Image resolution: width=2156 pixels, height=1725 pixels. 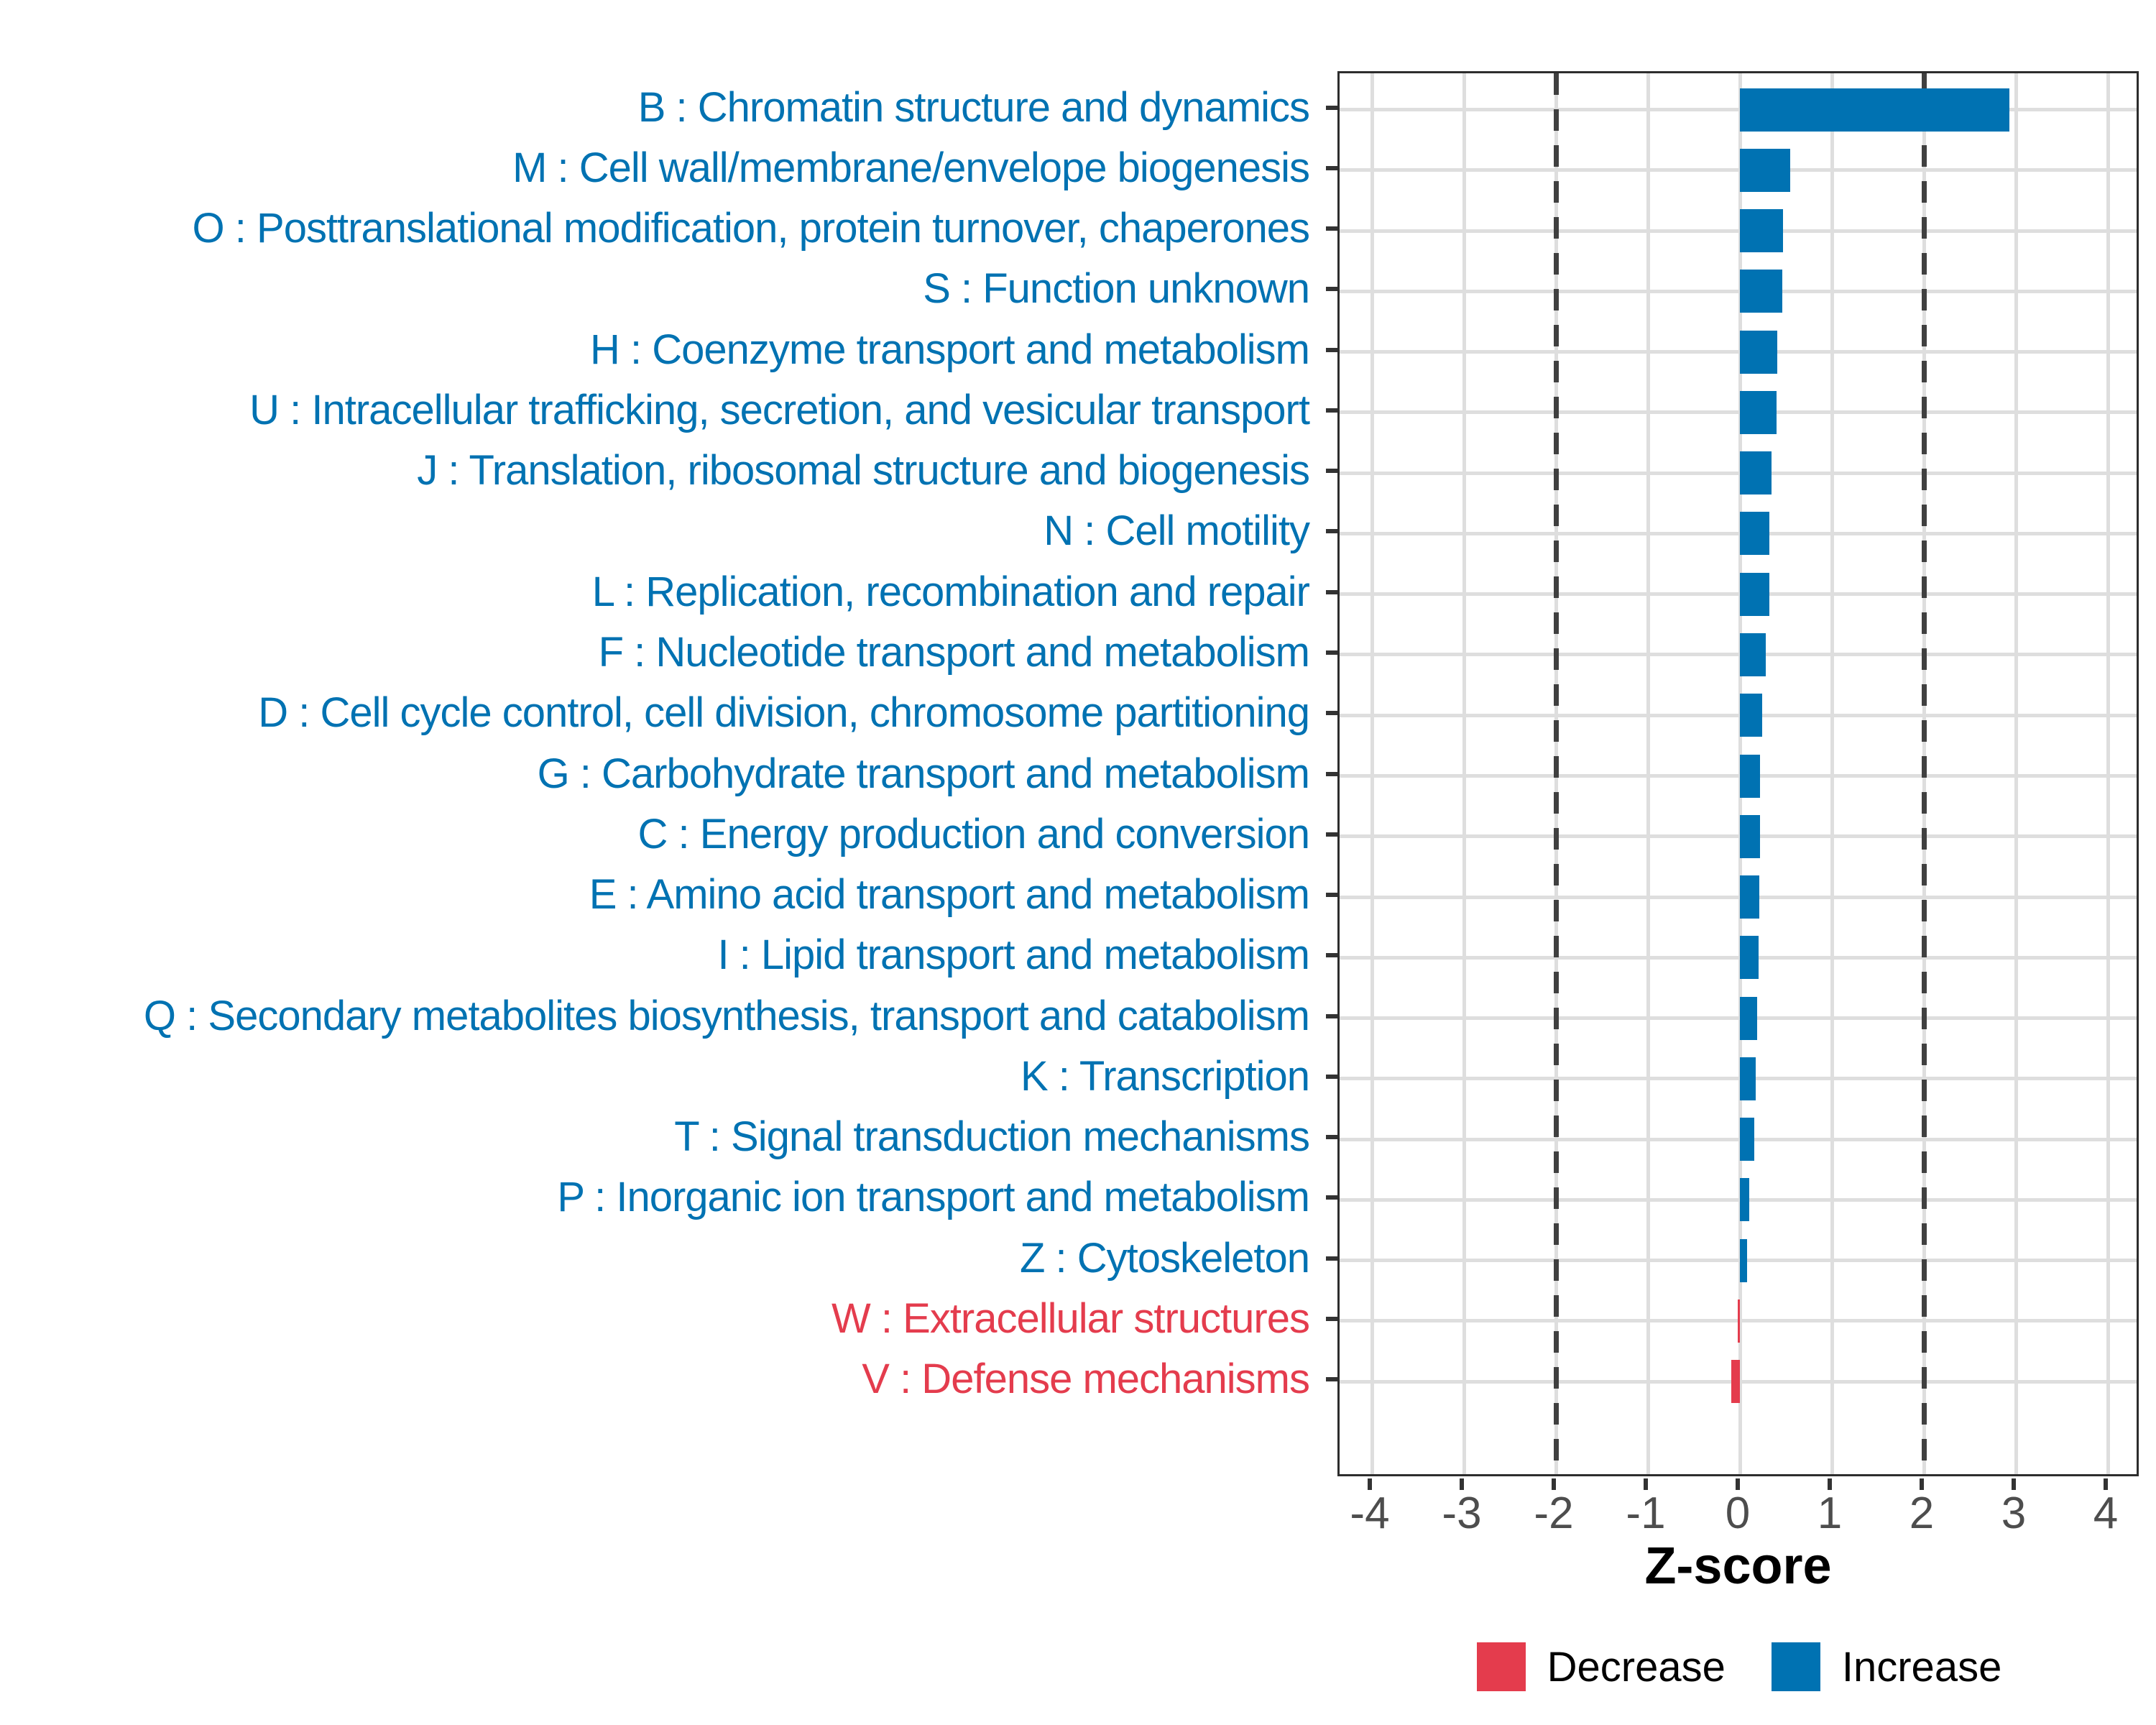 What do you see at coordinates (1921, 1666) in the screenshot?
I see `legend-label-increase: Increase` at bounding box center [1921, 1666].